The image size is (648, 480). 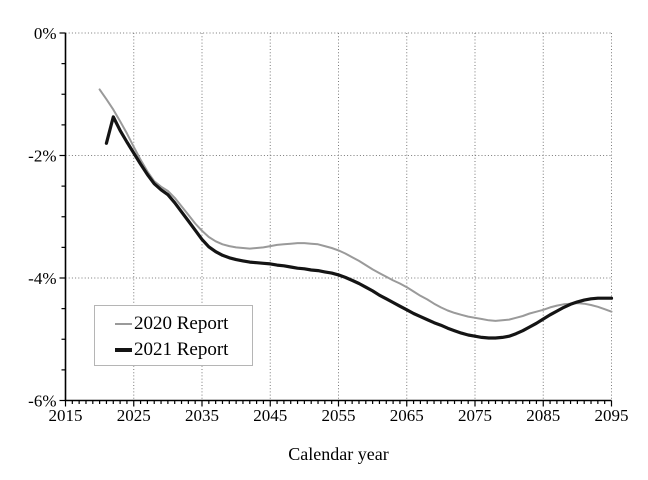 I want to click on legend: 2020 Report 2021 Report, so click(x=173, y=335).